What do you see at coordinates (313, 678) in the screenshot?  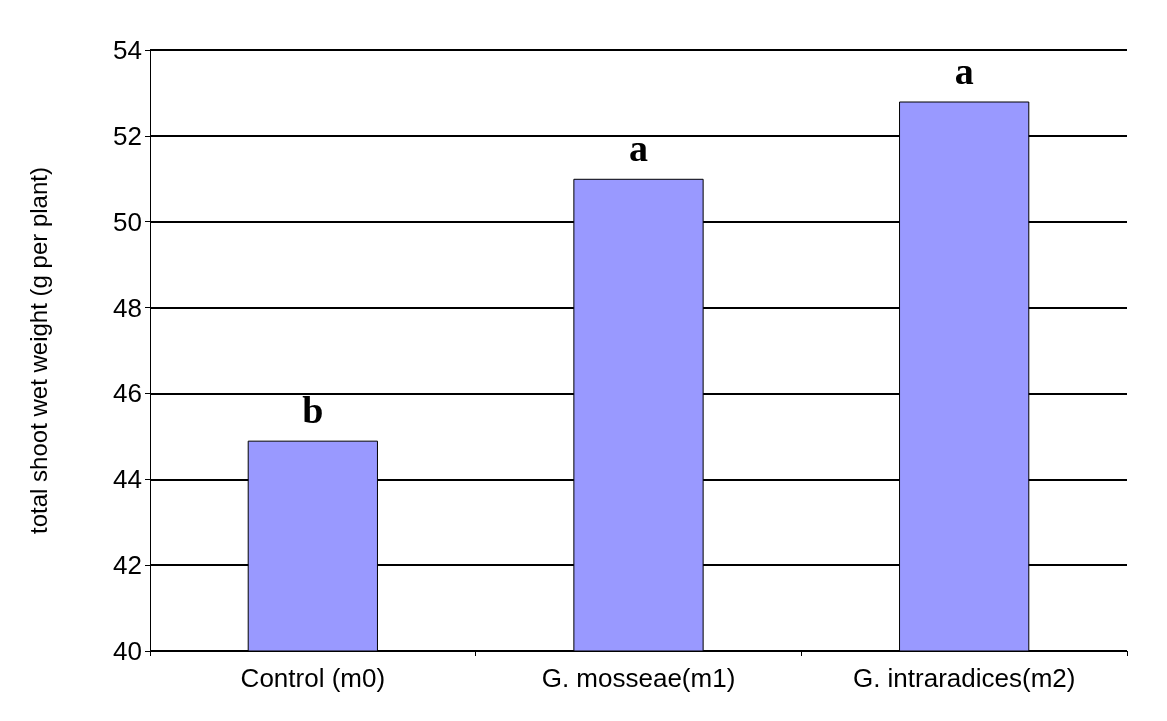 I see `x-tick-label: Control (m0)` at bounding box center [313, 678].